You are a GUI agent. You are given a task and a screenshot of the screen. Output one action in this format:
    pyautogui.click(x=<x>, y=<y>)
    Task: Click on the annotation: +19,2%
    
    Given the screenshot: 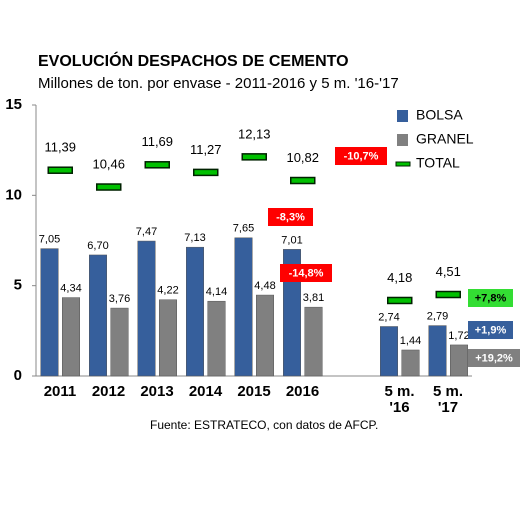 What is the action you would take?
    pyautogui.click(x=494, y=358)
    